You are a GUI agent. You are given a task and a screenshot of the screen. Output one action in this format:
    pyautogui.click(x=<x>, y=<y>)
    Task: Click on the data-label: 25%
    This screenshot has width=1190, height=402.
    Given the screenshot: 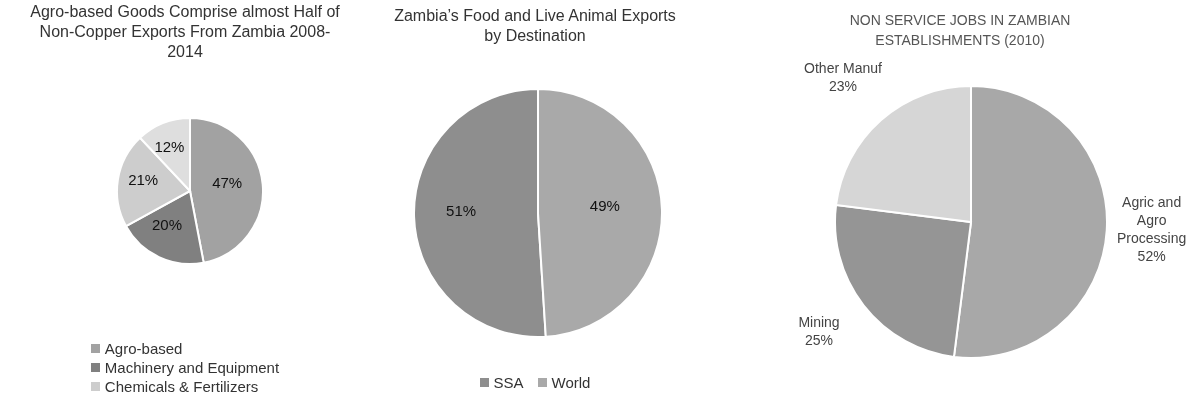 What is the action you would take?
    pyautogui.click(x=819, y=340)
    